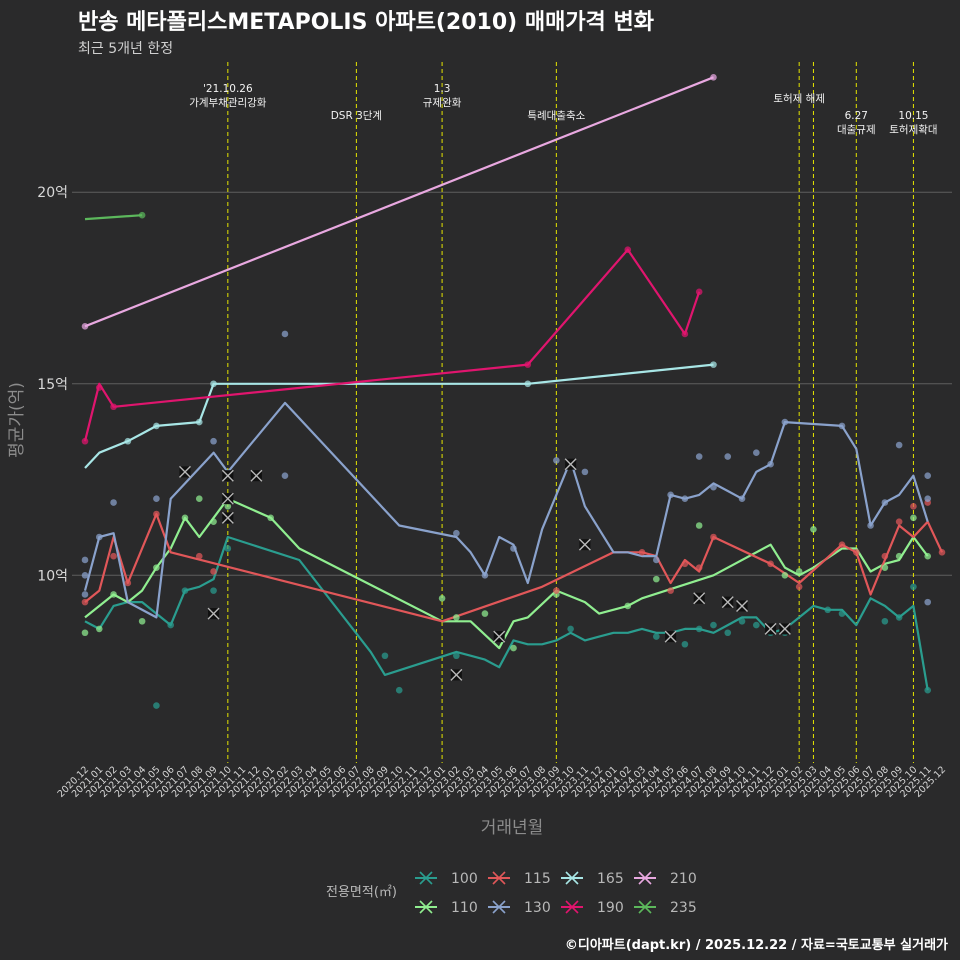 The image size is (960, 960). What do you see at coordinates (52, 385) in the screenshot?
I see `y-tick-label: 15억` at bounding box center [52, 385].